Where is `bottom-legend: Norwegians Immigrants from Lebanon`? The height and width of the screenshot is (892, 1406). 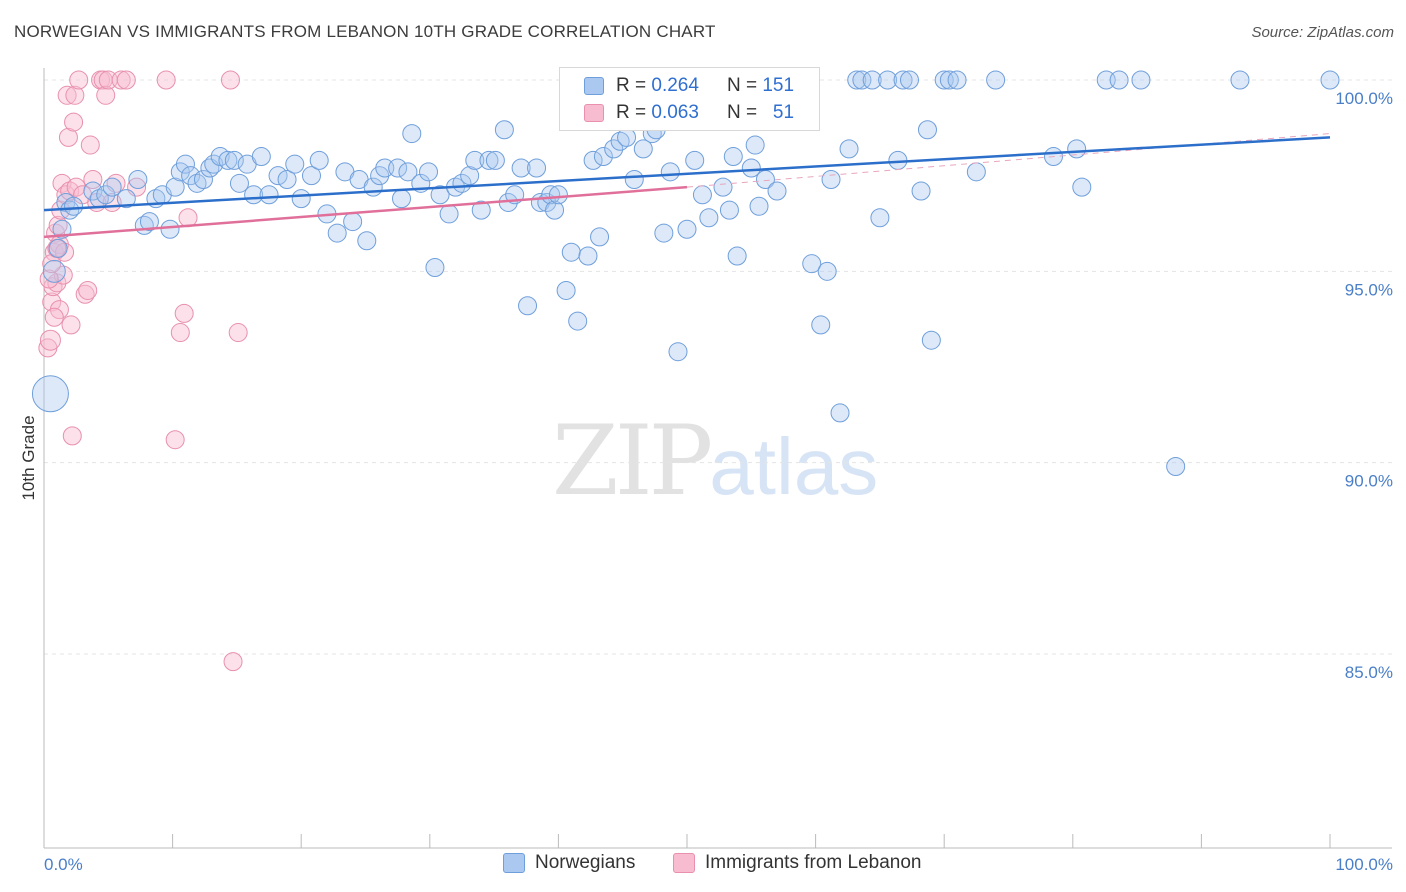 bottom-legend: Norwegians Immigrants from Lebanon is located at coordinates (703, 865).